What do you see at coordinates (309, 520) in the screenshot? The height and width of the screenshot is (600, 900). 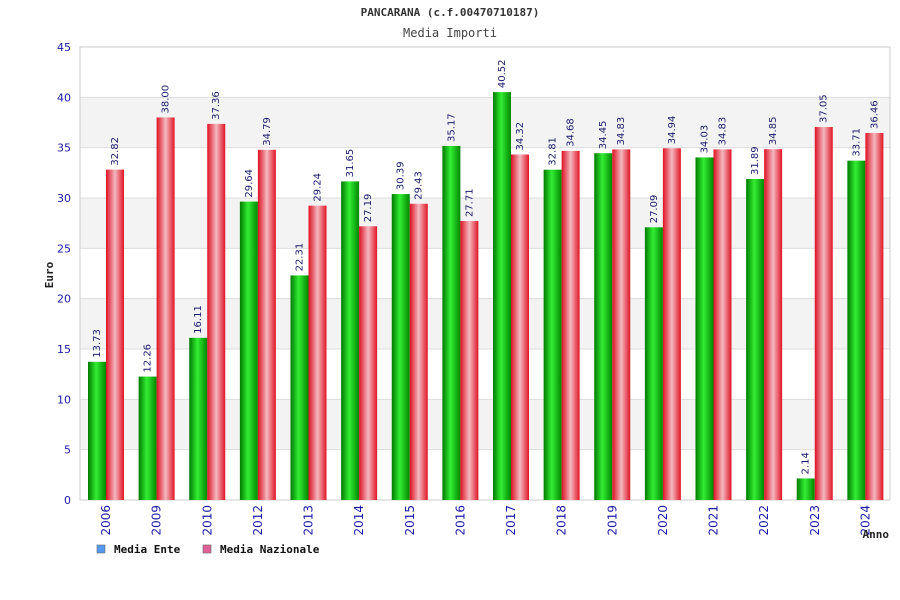 I see `x-tick-label: 2013` at bounding box center [309, 520].